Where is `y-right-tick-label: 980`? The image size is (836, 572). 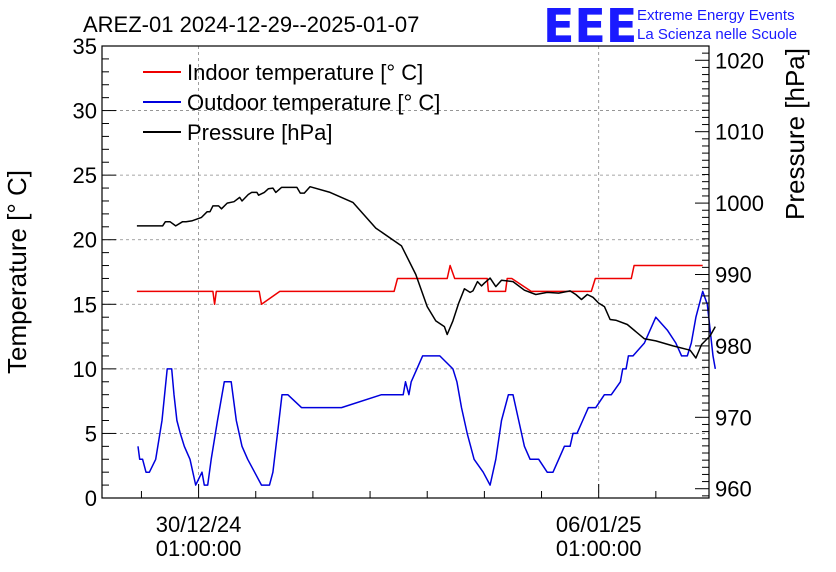
y-right-tick-label: 980 is located at coordinates (733, 346).